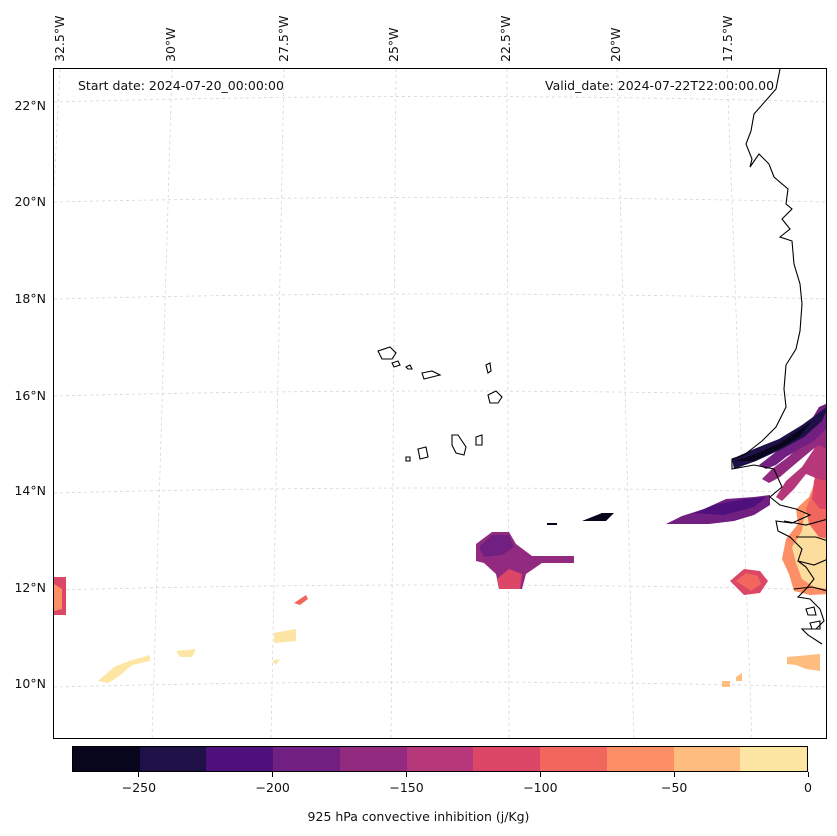  Describe the element at coordinates (58, 597) in the screenshot. I see `contour-leftedge-salmon` at that location.